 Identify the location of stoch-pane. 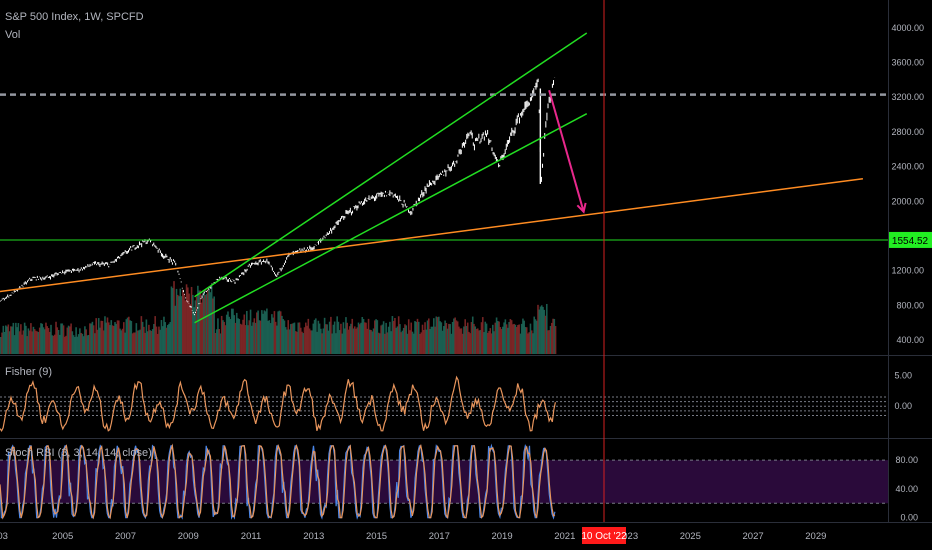
(444, 481).